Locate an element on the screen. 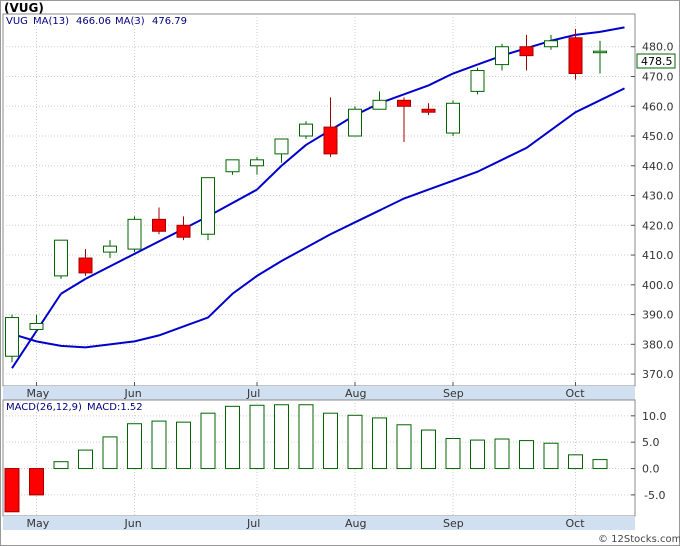 The height and width of the screenshot is (546, 680). macd-params-label: MACD(26,12,9) is located at coordinates (44, 407).